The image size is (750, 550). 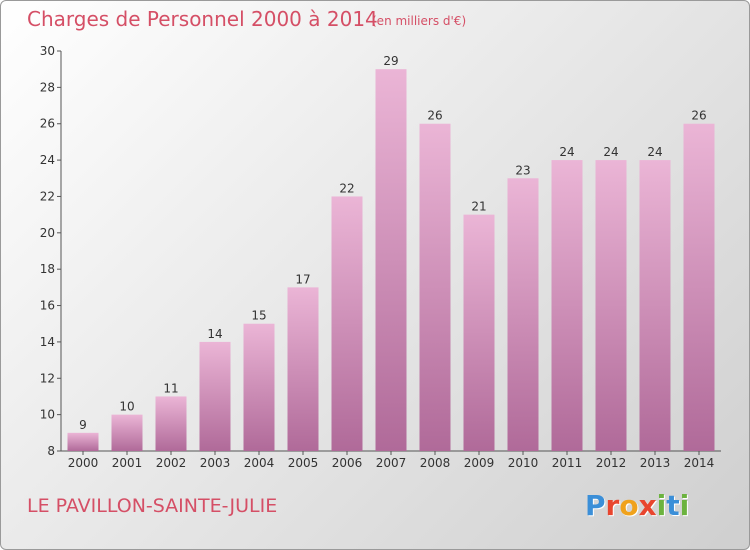 I want to click on bar-2010, so click(x=523, y=315).